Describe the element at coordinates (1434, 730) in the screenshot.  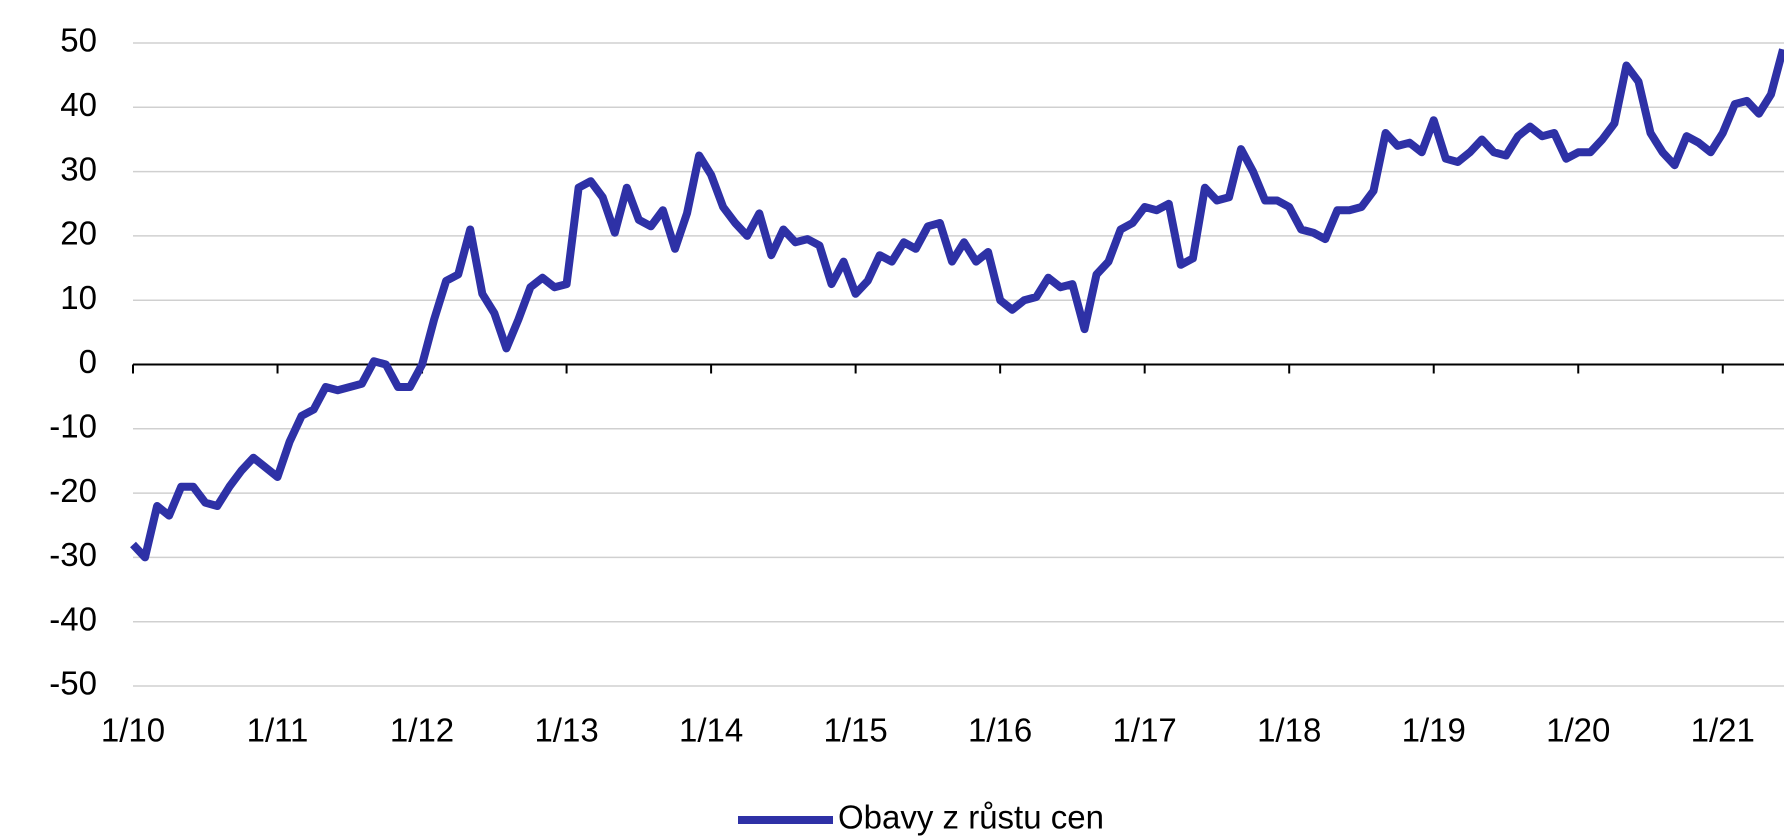
I see `x-tick-label: 1/19` at that location.